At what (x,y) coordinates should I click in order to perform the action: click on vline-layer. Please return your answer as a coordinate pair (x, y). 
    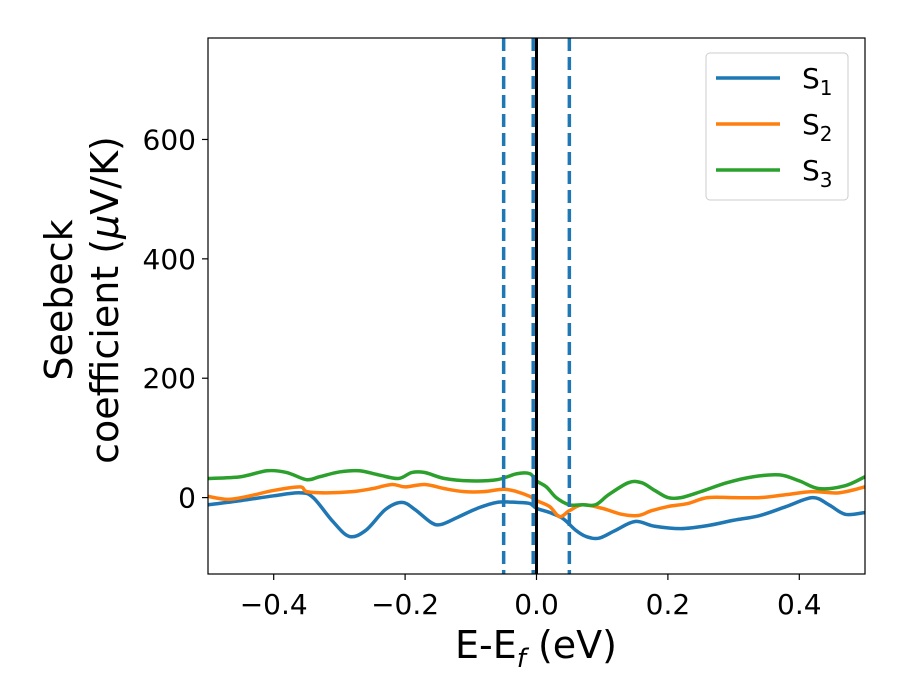
    Looking at the image, I should click on (536, 306).